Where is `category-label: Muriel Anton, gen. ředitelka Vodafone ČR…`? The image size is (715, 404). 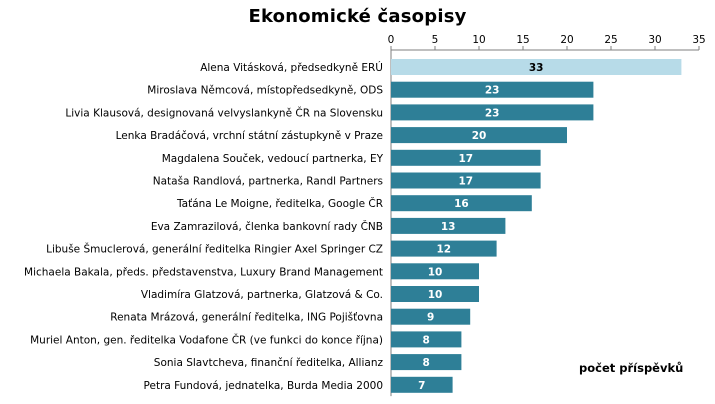 category-label: Muriel Anton, gen. ředitelka Vodafone ČR… is located at coordinates (206, 339).